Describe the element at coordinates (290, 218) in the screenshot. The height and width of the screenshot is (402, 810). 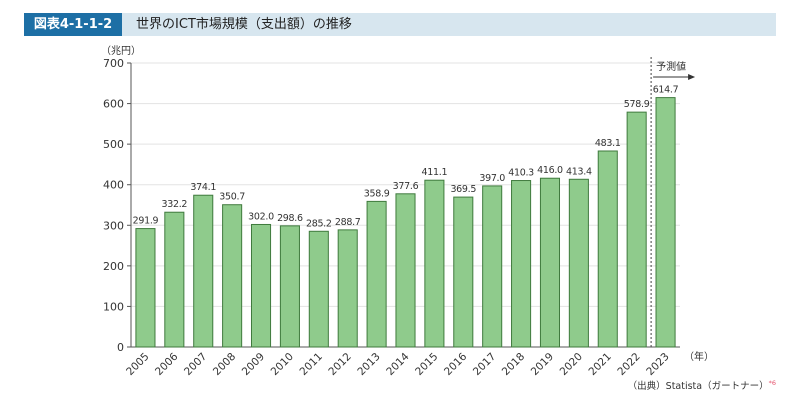
I see `bar-value-label: 298.6` at that location.